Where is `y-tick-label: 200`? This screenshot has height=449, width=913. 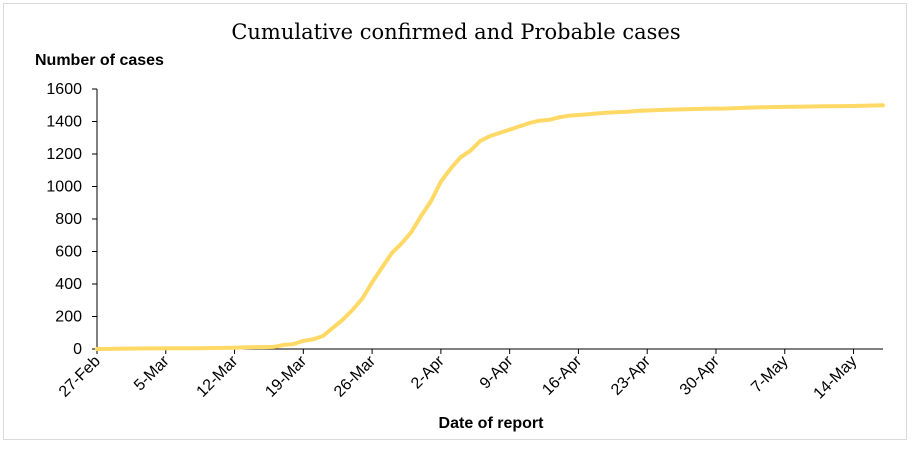 y-tick-label: 200 is located at coordinates (68, 317).